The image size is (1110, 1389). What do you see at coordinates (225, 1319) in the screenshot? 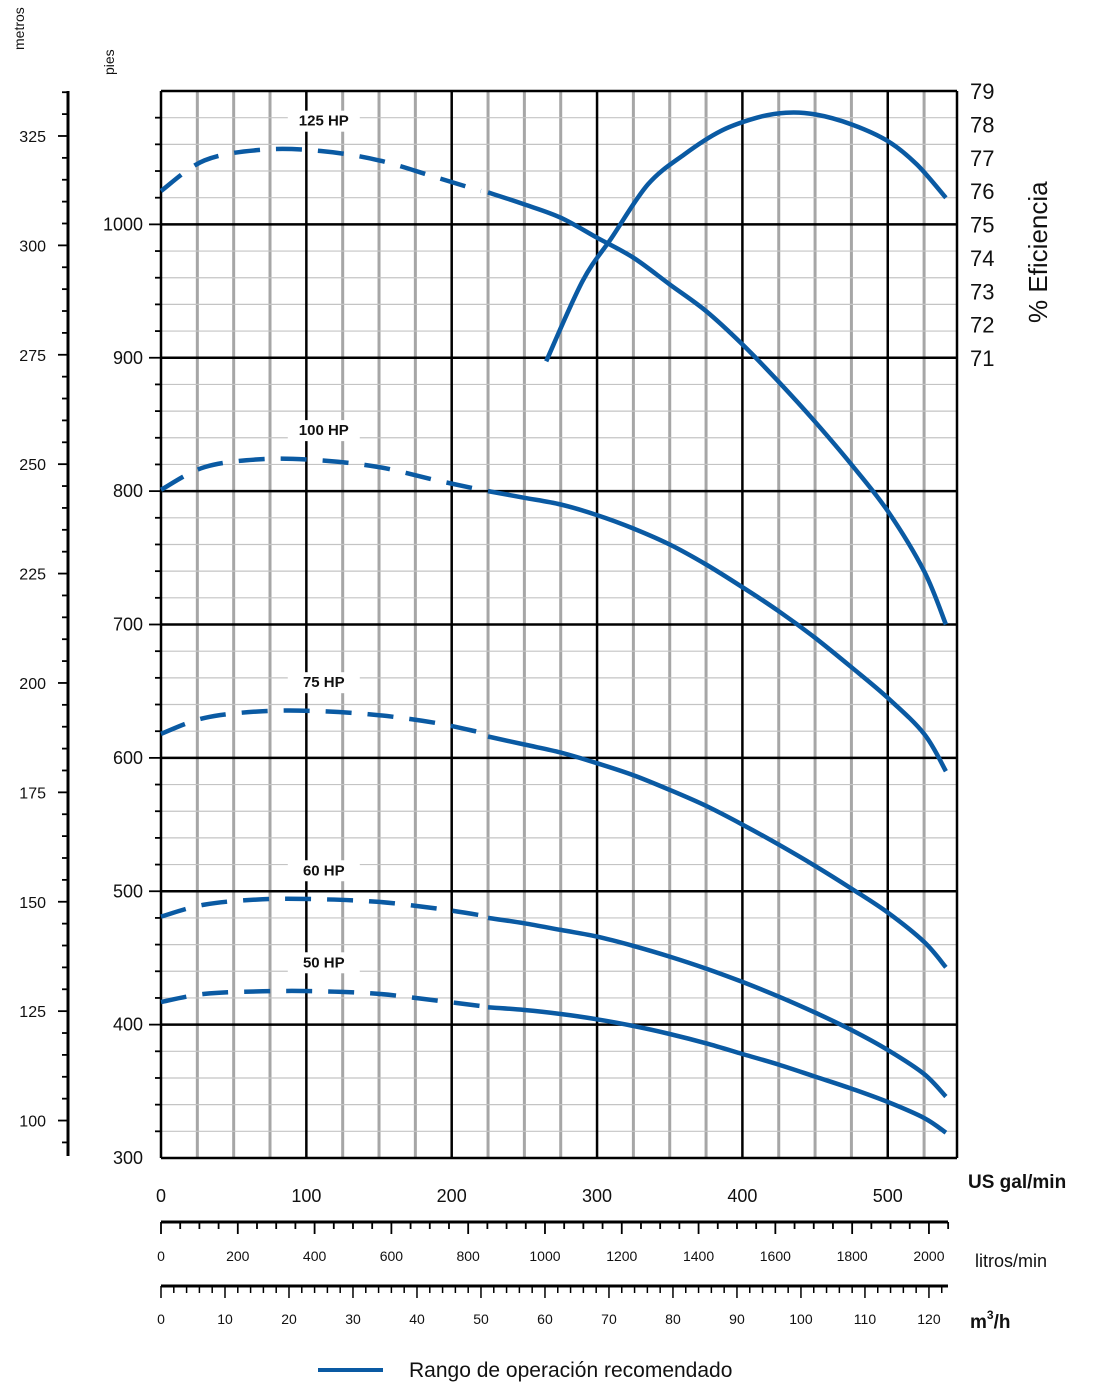
I see `m3h-tick-label: 10` at bounding box center [225, 1319].